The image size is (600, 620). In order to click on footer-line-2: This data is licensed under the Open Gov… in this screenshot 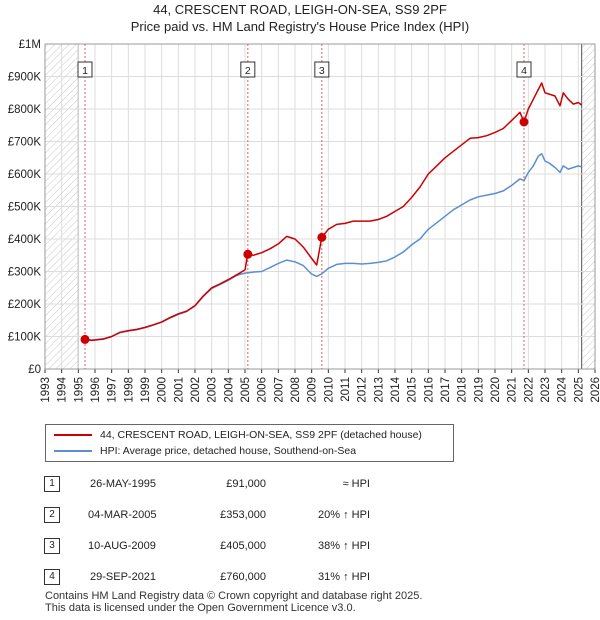, I will do `click(200, 608)`.